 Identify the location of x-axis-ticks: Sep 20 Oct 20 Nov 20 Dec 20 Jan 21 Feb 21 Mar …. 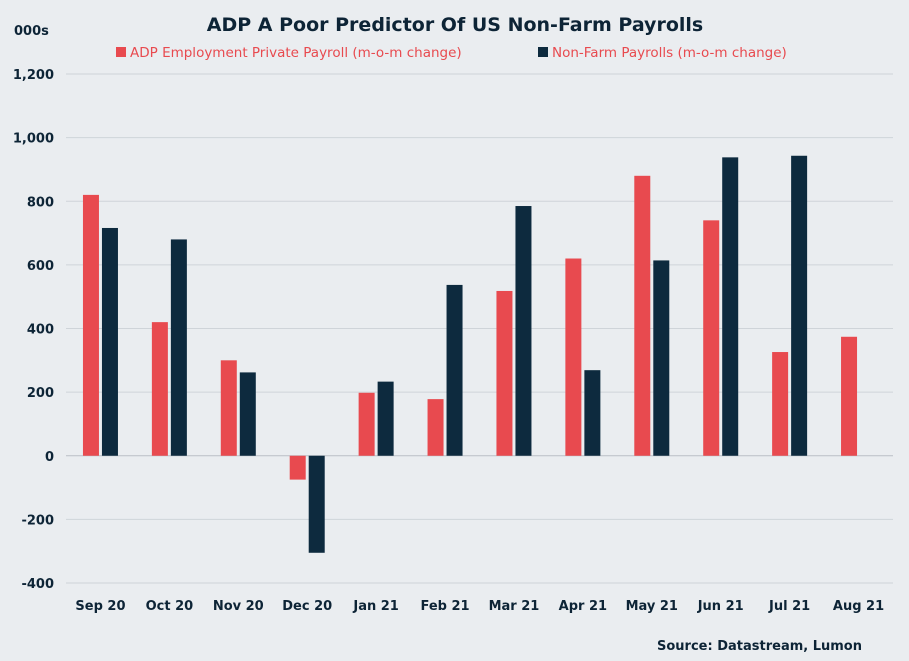
(479, 606).